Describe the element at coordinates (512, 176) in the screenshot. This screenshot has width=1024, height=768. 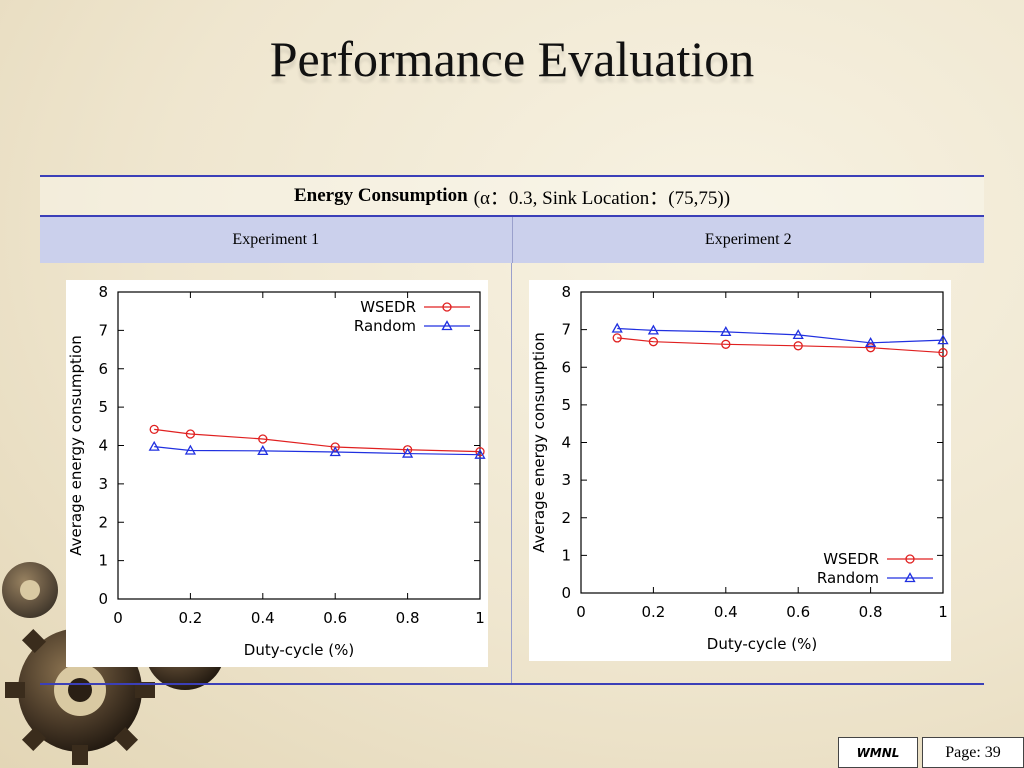
I see `table-top-rule` at that location.